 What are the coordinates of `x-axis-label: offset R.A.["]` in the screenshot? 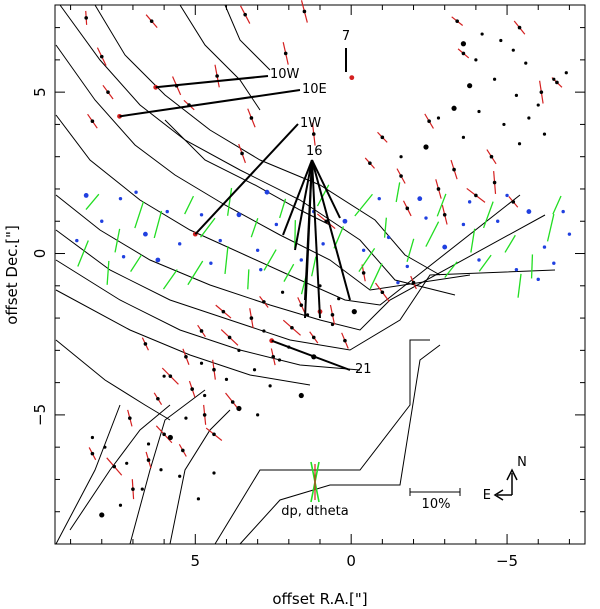 It's located at (319, 599).